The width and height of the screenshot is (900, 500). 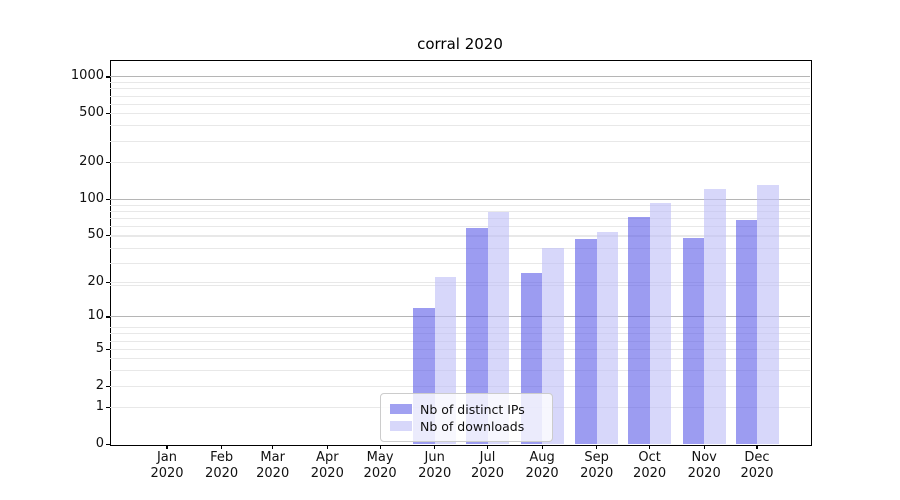 What do you see at coordinates (757, 465) in the screenshot?
I see `x-tick-label-dec-2020: Dec 2020` at bounding box center [757, 465].